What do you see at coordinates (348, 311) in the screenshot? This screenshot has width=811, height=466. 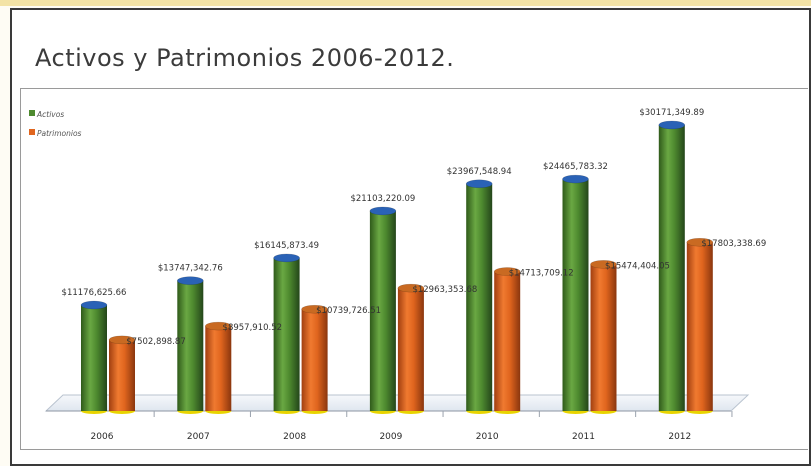 I see `data-label: $10739,726.51` at bounding box center [348, 311].